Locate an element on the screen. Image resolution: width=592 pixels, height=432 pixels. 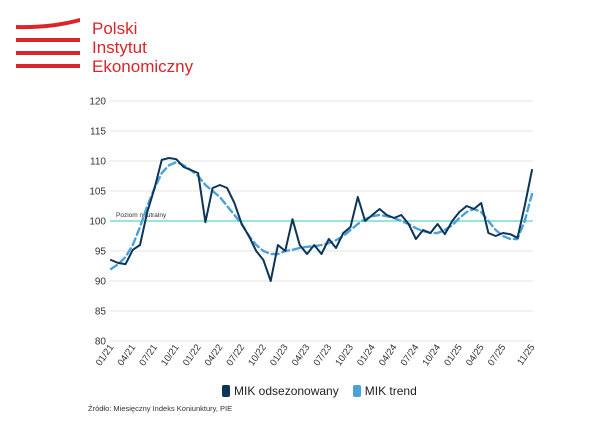
x-tick-label: 01/23 is located at coordinates (279, 355).